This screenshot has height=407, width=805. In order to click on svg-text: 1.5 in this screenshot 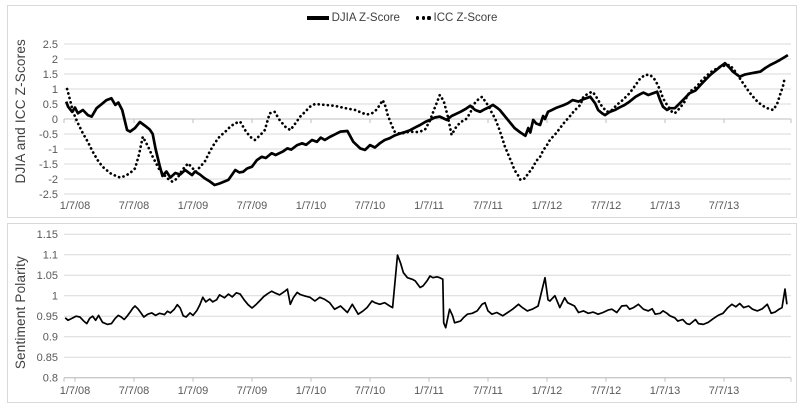, I will do `click(50, 75)`.